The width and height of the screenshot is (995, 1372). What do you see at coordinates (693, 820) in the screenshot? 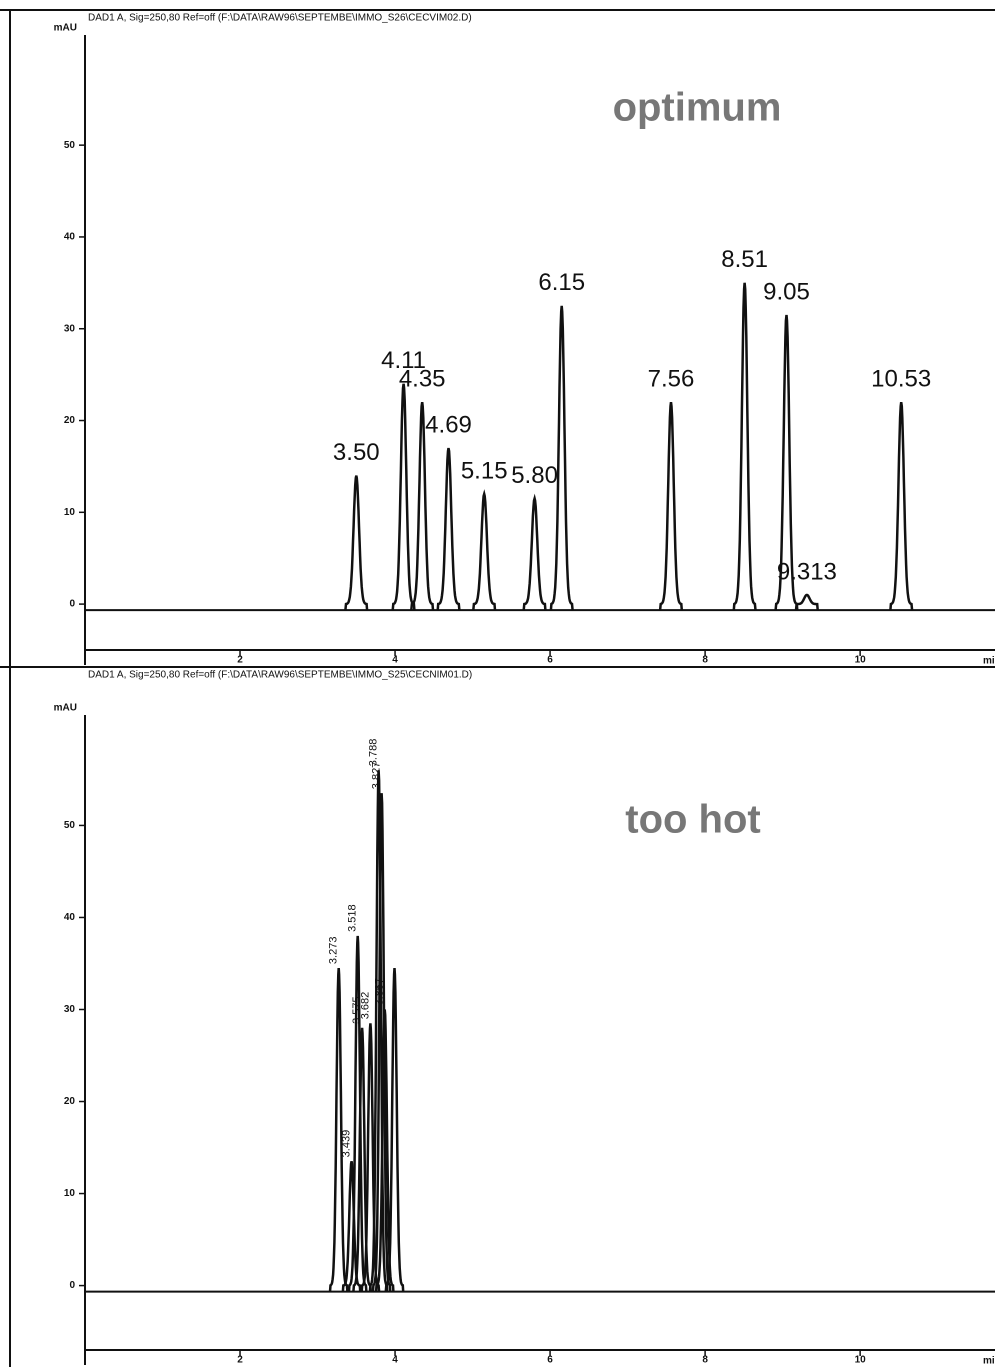
I see `annotation: too hot` at bounding box center [693, 820].